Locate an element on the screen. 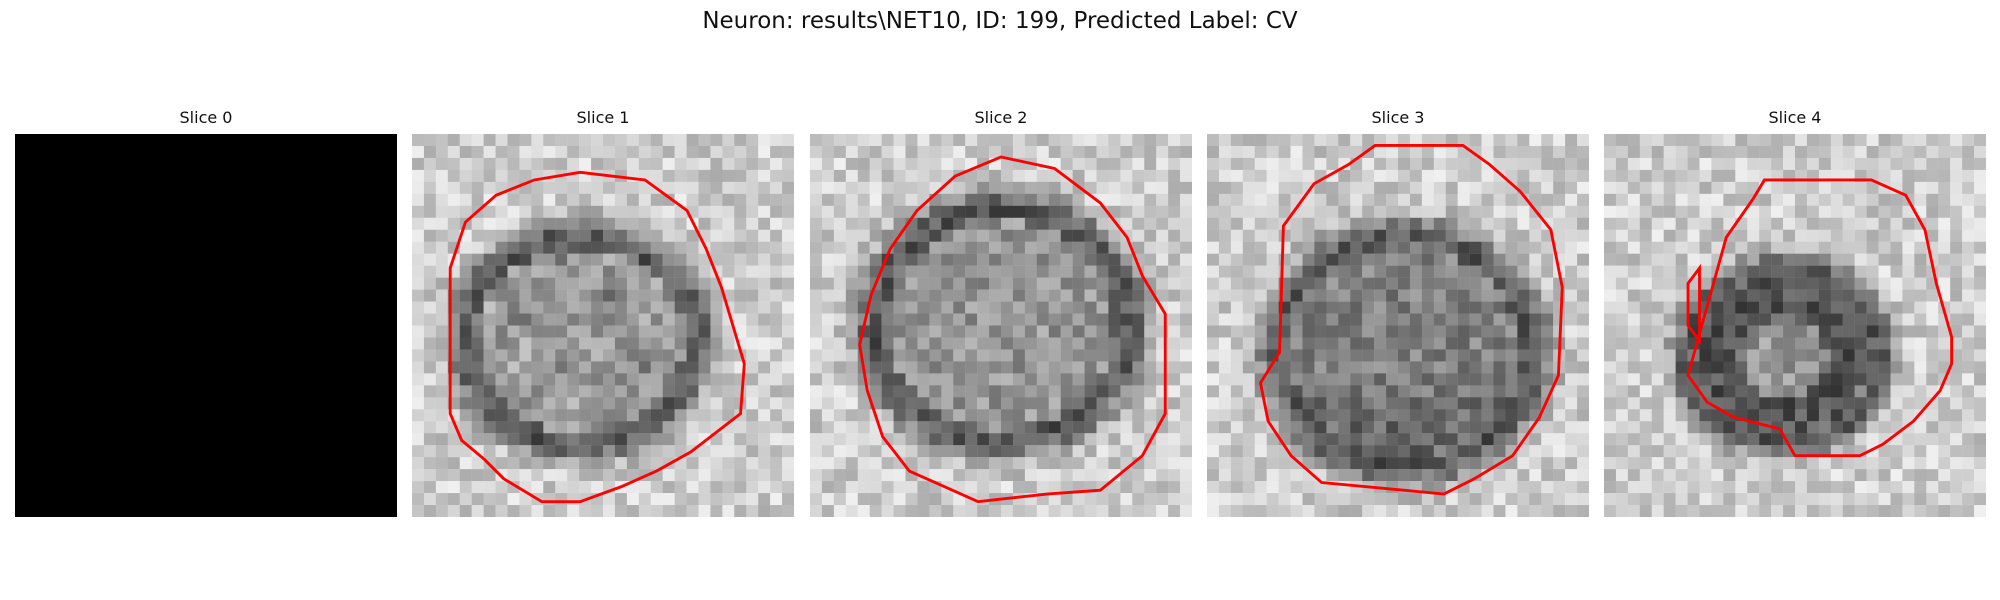  slice-title: Slice 4 is located at coordinates (1795, 117).